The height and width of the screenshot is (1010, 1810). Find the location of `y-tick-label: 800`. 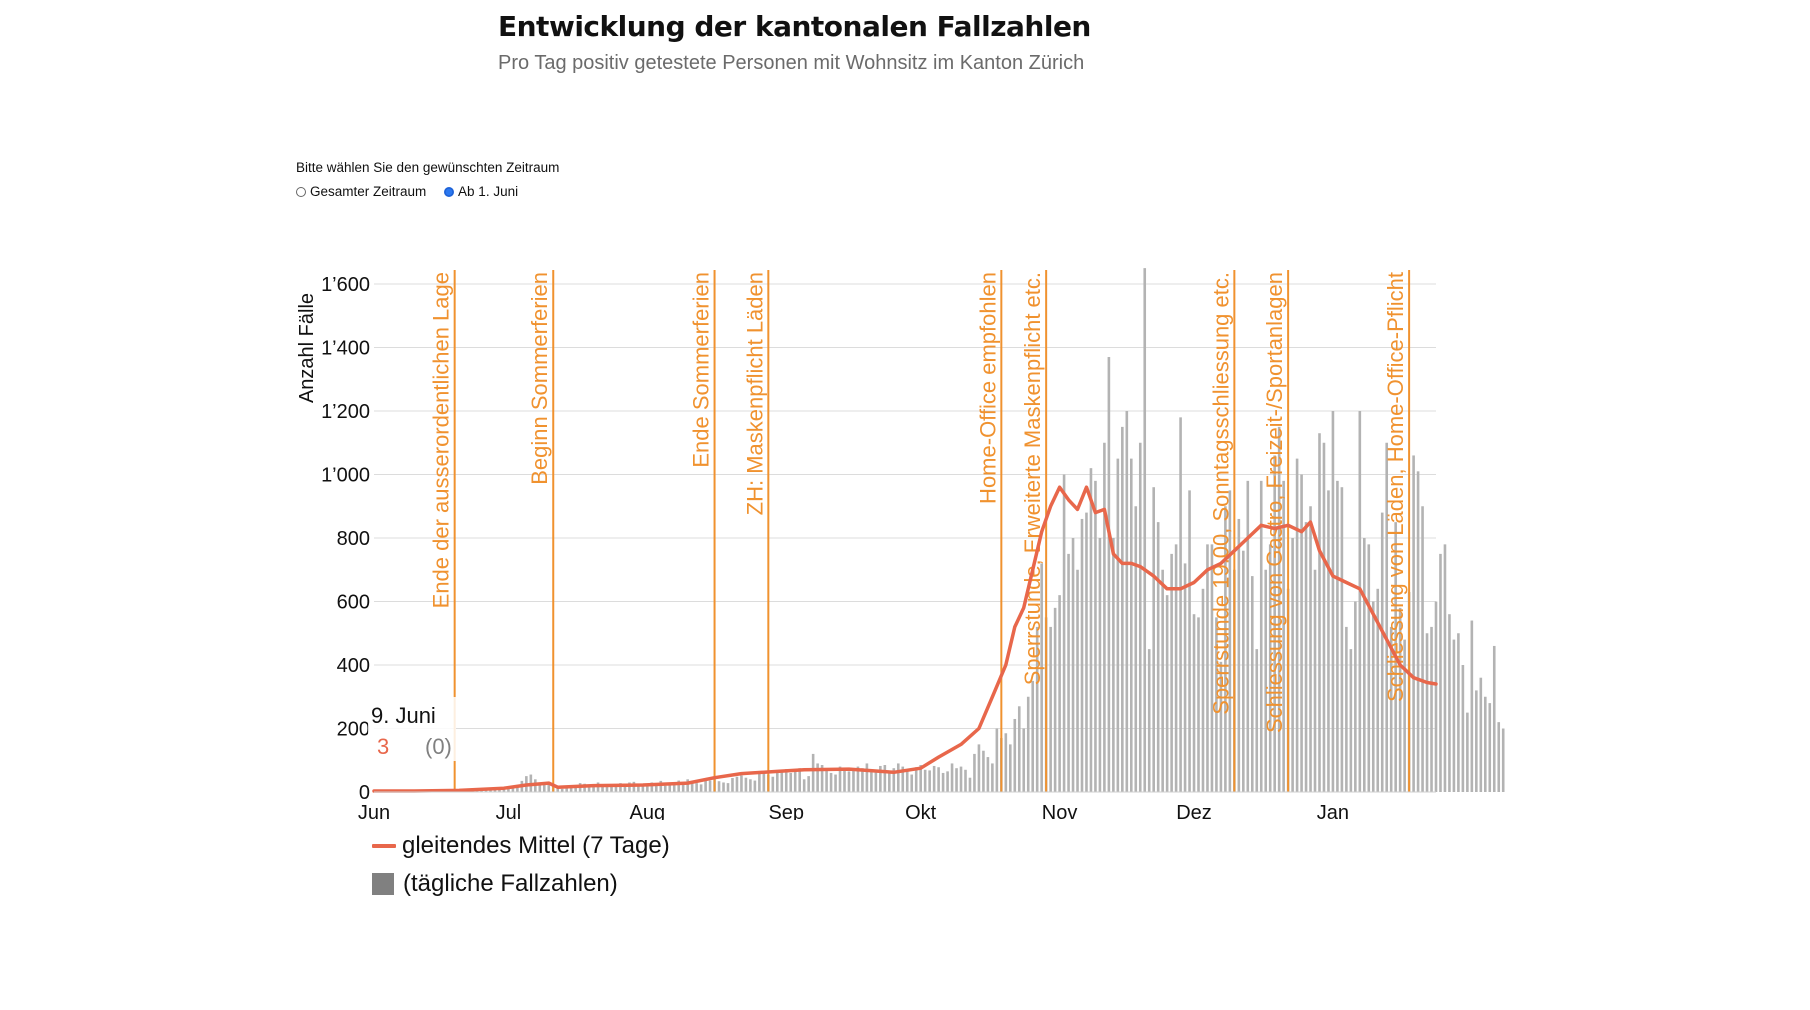

y-tick-label: 800 is located at coordinates (353, 539).